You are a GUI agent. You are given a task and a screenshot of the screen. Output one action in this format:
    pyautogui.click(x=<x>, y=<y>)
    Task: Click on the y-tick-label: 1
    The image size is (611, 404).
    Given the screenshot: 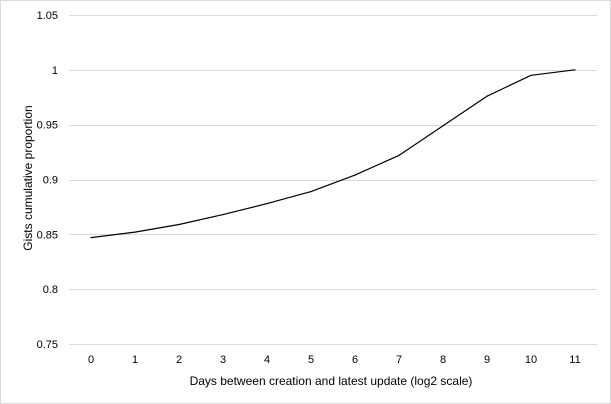 What is the action you would take?
    pyautogui.click(x=55, y=71)
    